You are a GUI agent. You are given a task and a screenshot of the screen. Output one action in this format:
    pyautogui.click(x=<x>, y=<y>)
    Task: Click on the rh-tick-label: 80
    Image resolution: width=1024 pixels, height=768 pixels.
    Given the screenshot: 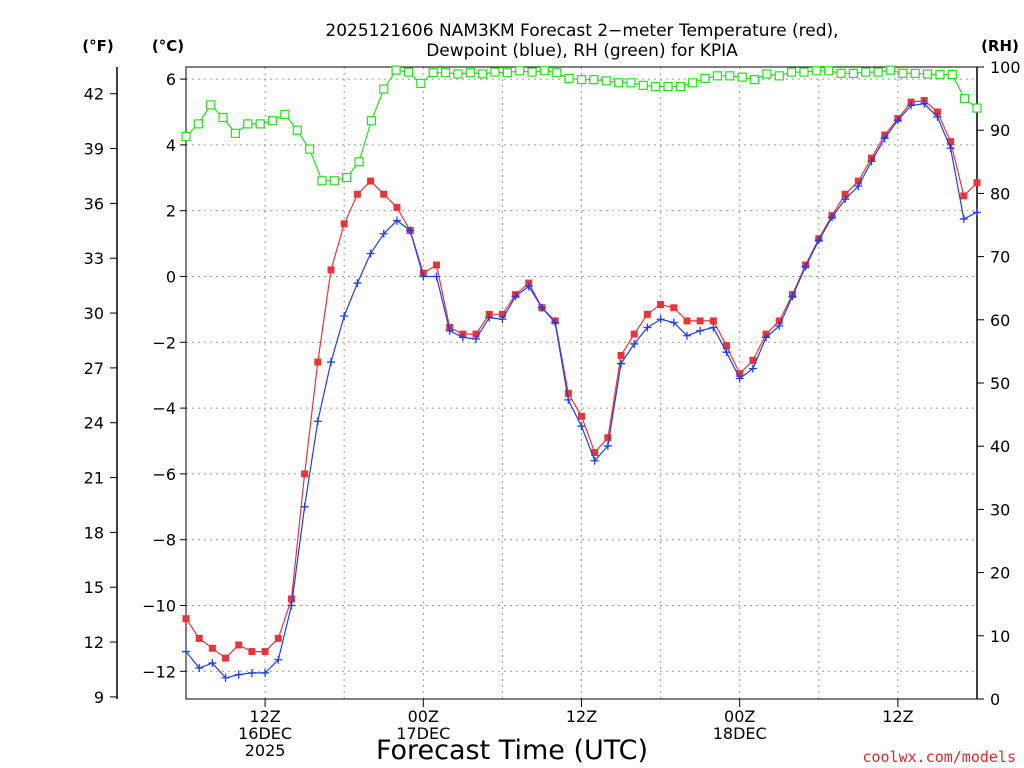 What is the action you would take?
    pyautogui.click(x=1000, y=193)
    